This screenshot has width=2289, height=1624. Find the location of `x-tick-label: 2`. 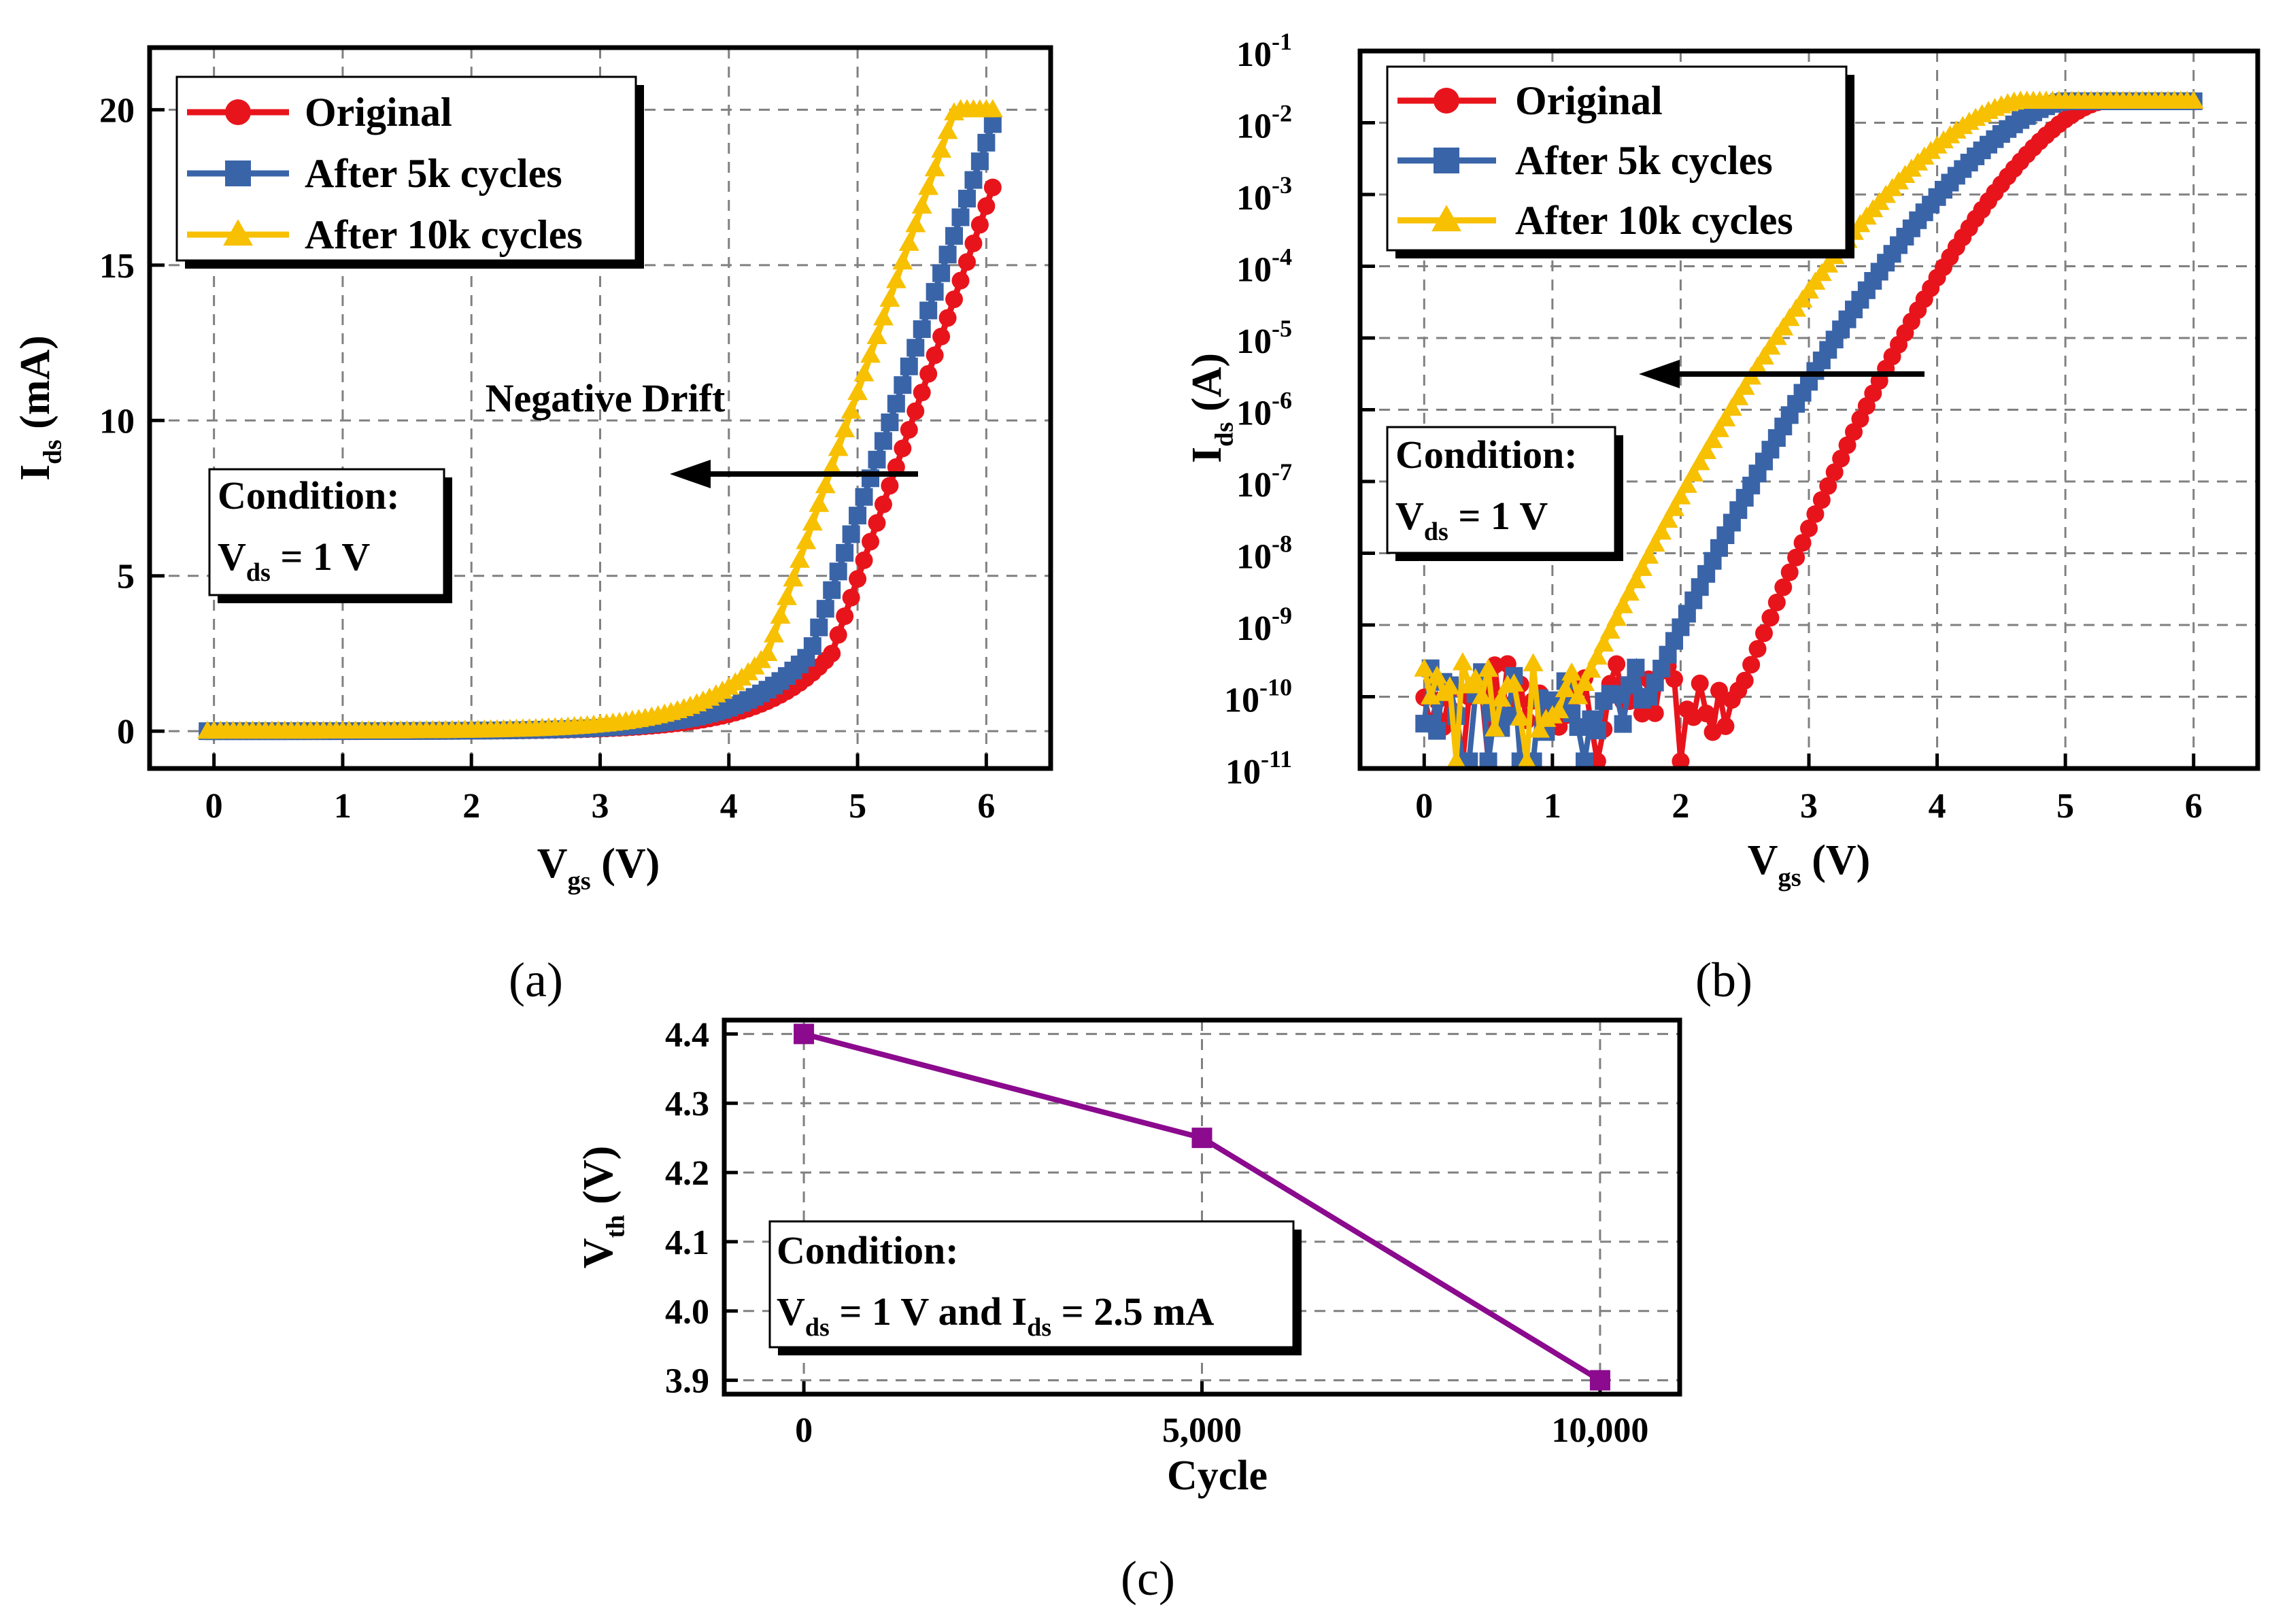

x-tick-label: 2 is located at coordinates (471, 806).